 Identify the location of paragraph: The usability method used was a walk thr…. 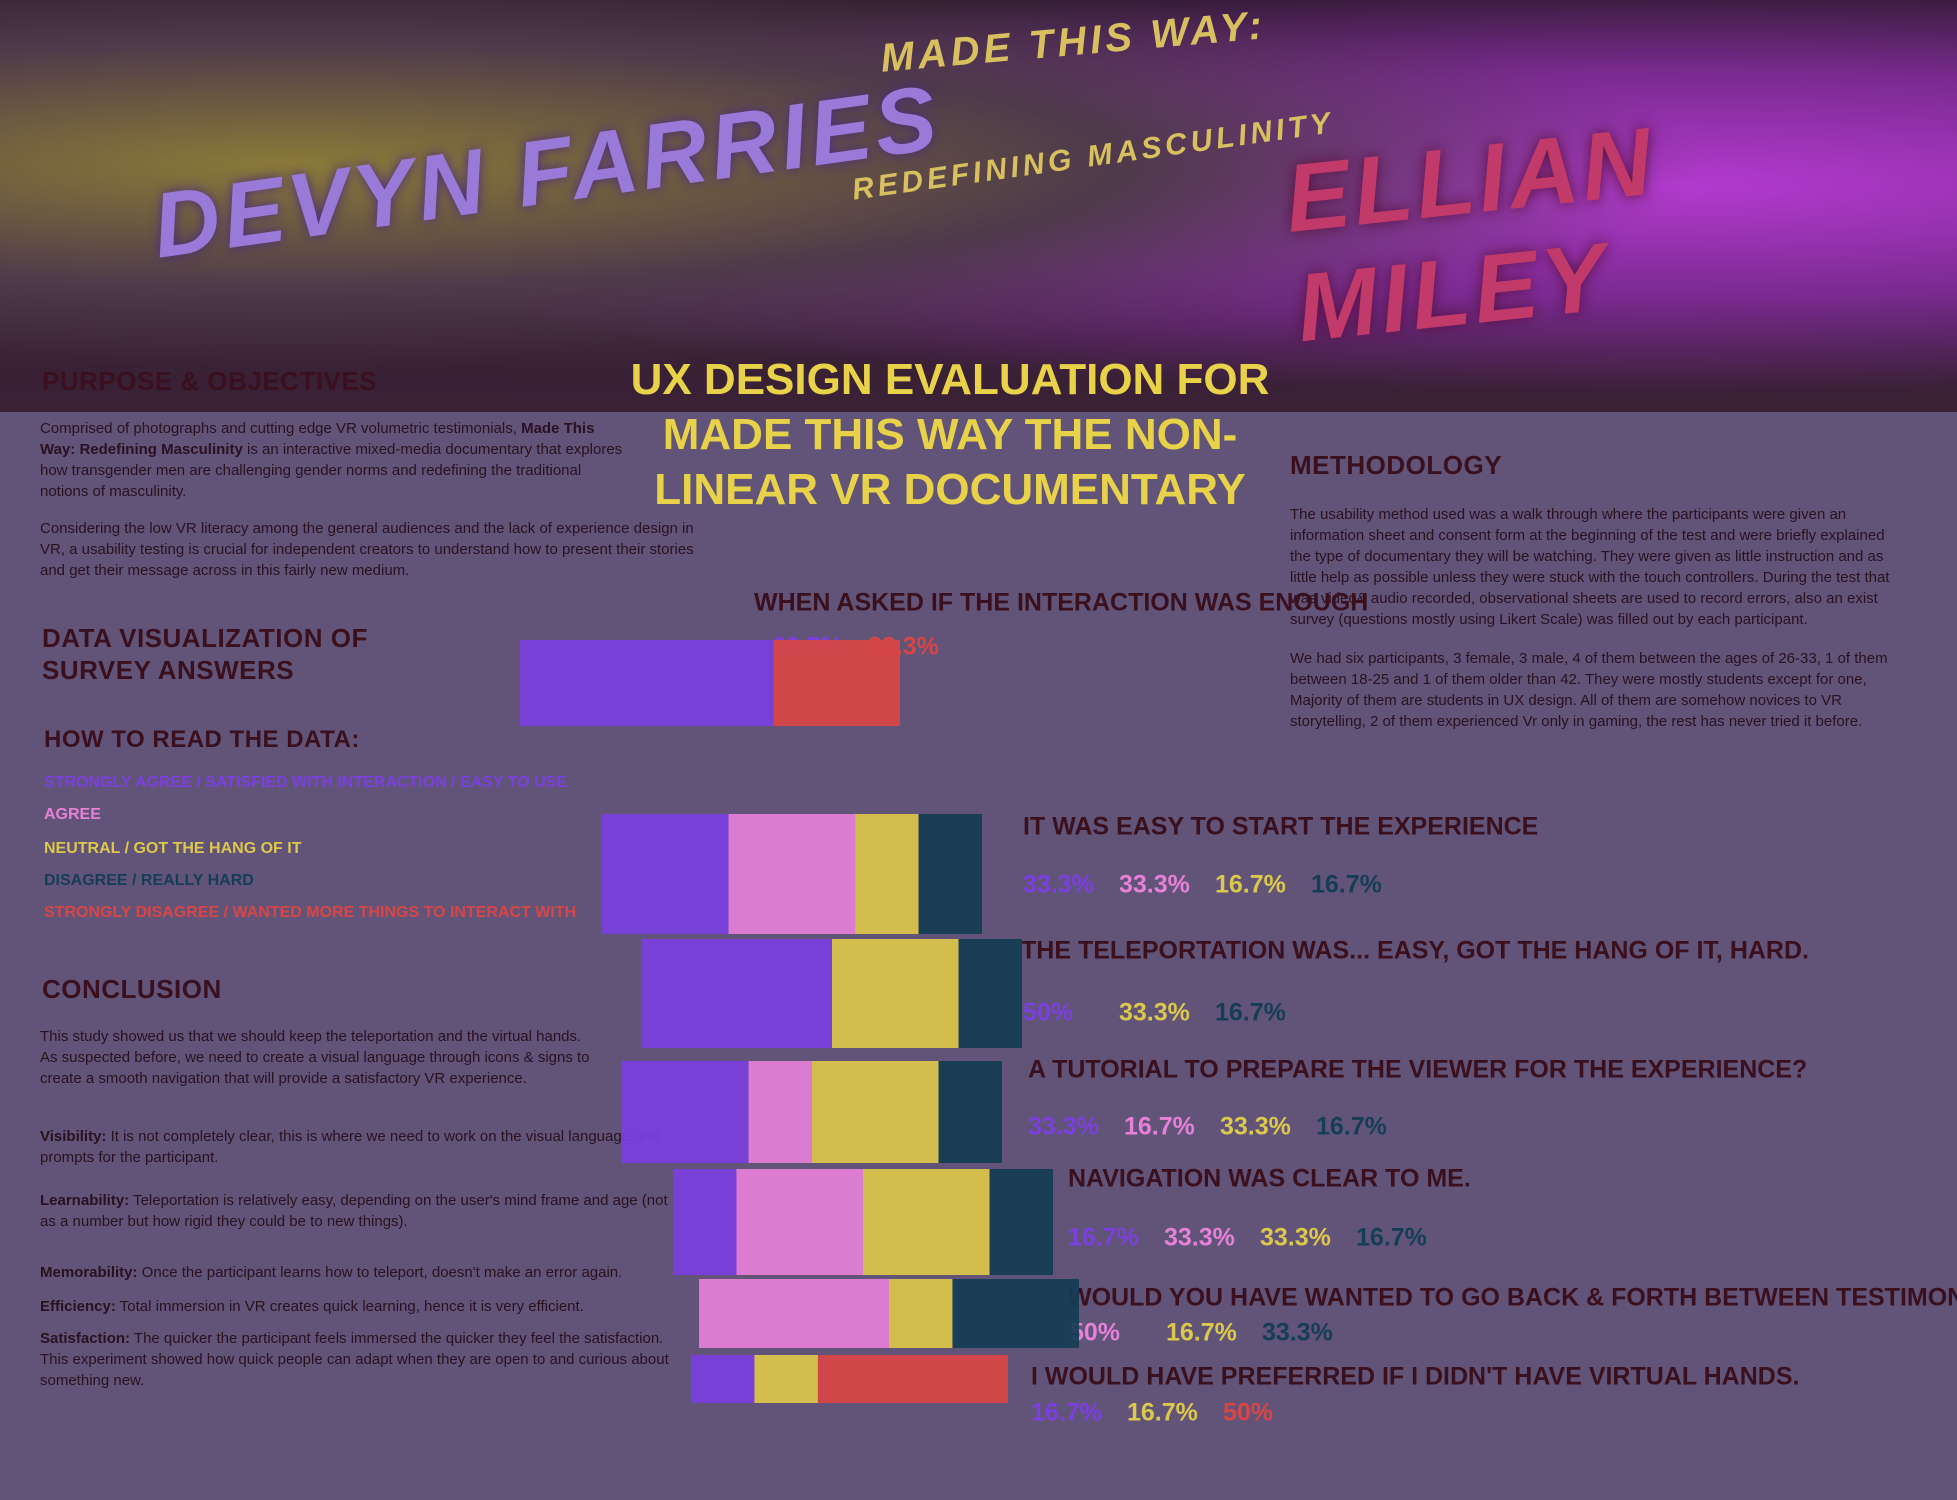
(1590, 567).